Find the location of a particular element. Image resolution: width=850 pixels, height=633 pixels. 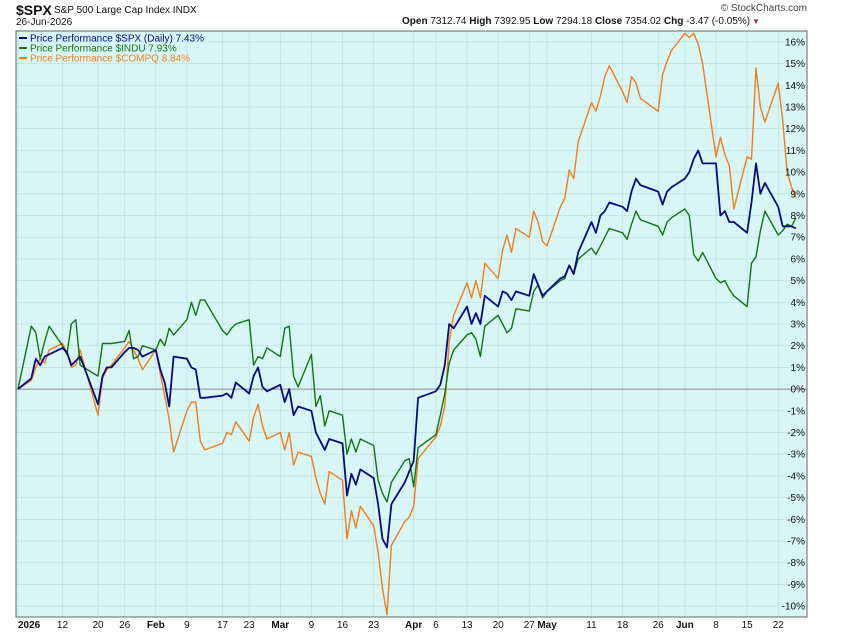

chg-value: -3.47 (-0.05%) is located at coordinates (718, 21).